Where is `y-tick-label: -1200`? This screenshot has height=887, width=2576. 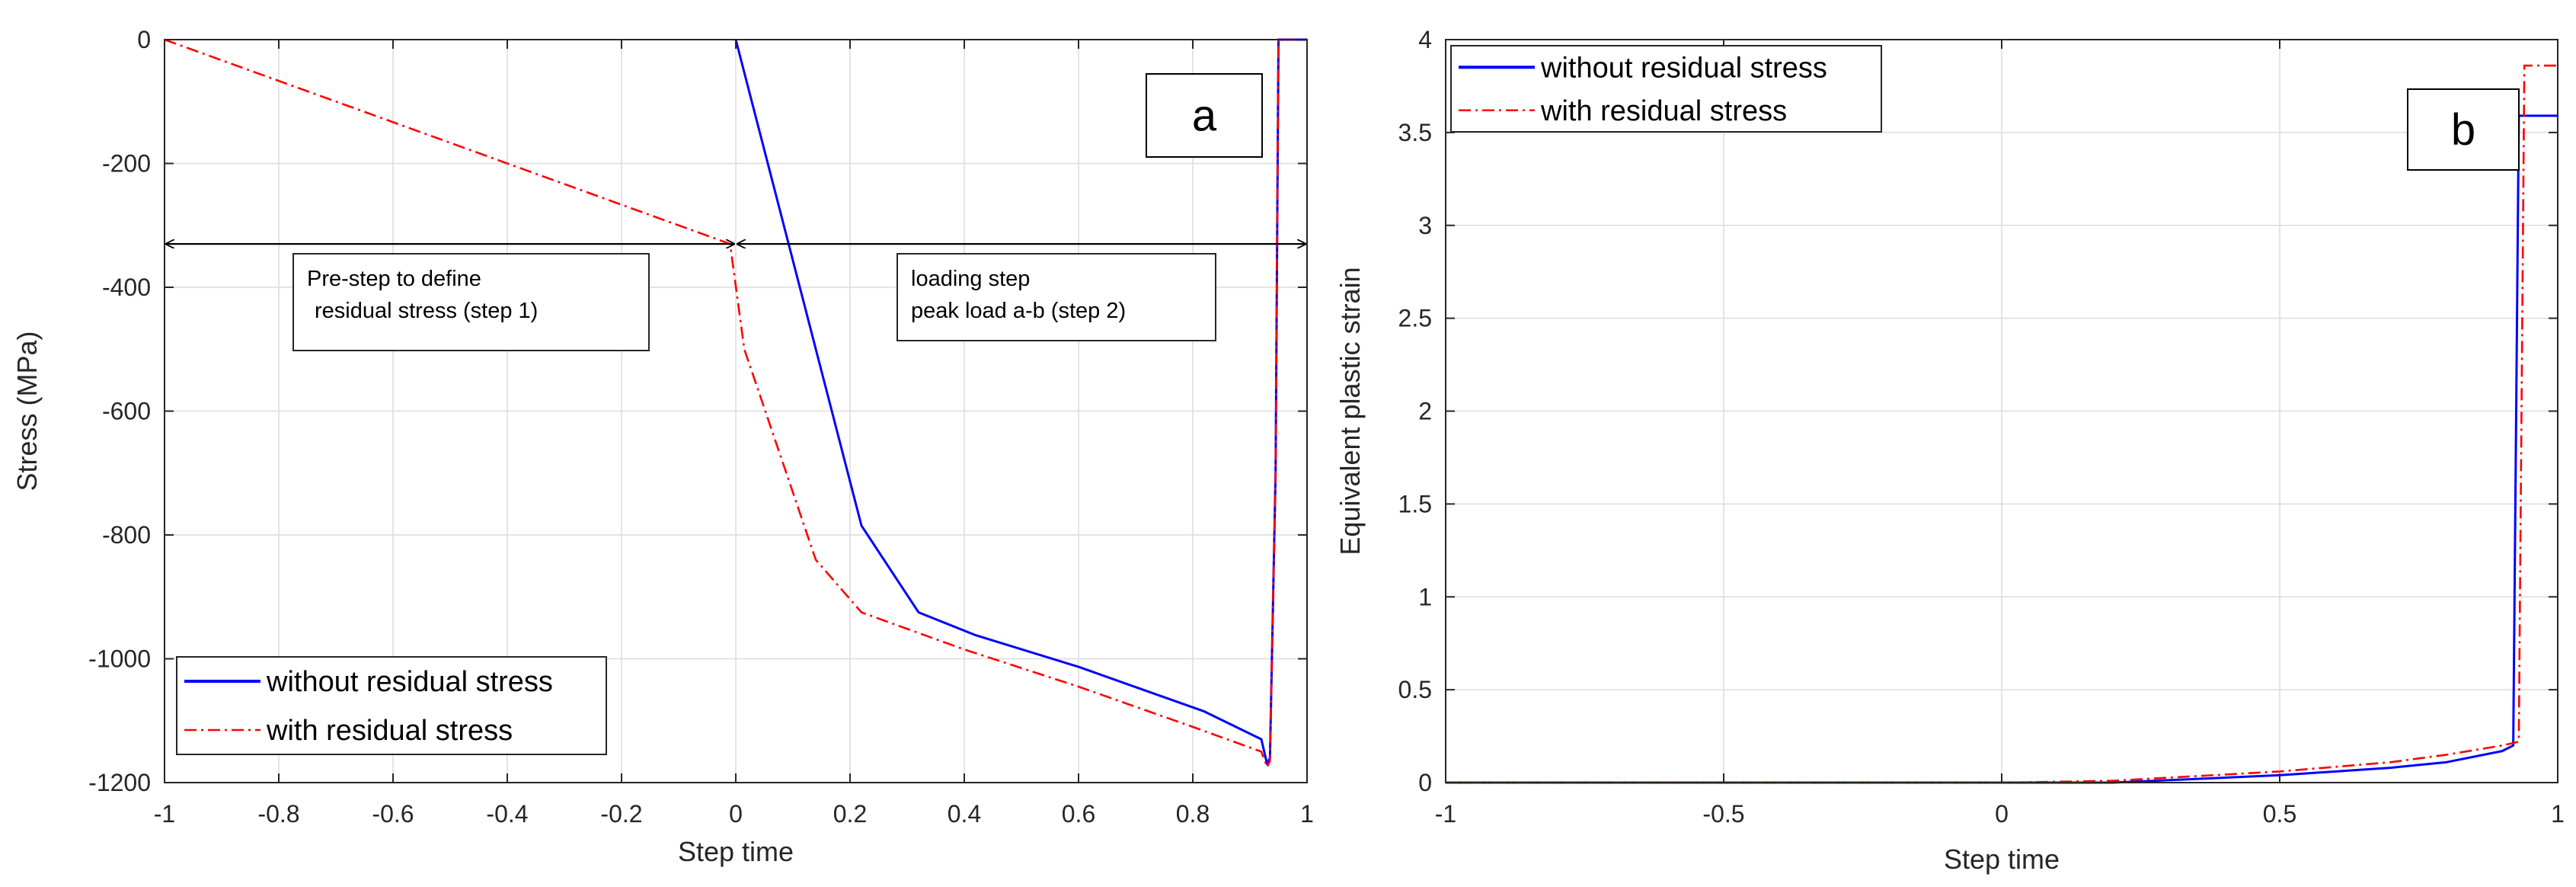
y-tick-label: -1200 is located at coordinates (119, 782).